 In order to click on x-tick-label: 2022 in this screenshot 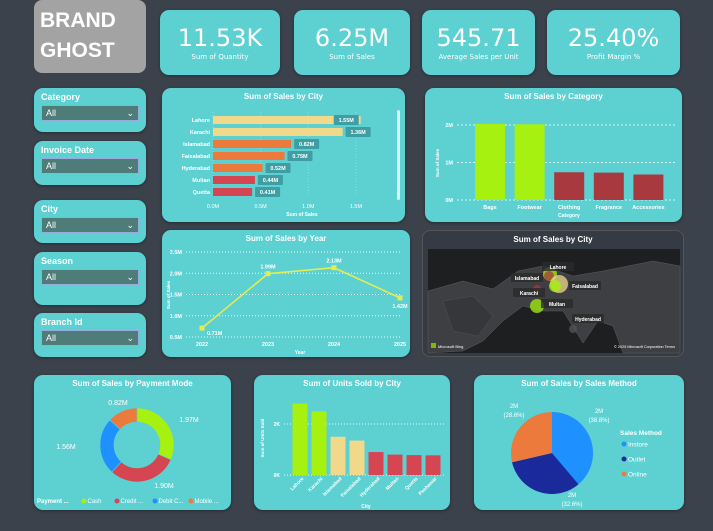, I will do `click(202, 345)`.